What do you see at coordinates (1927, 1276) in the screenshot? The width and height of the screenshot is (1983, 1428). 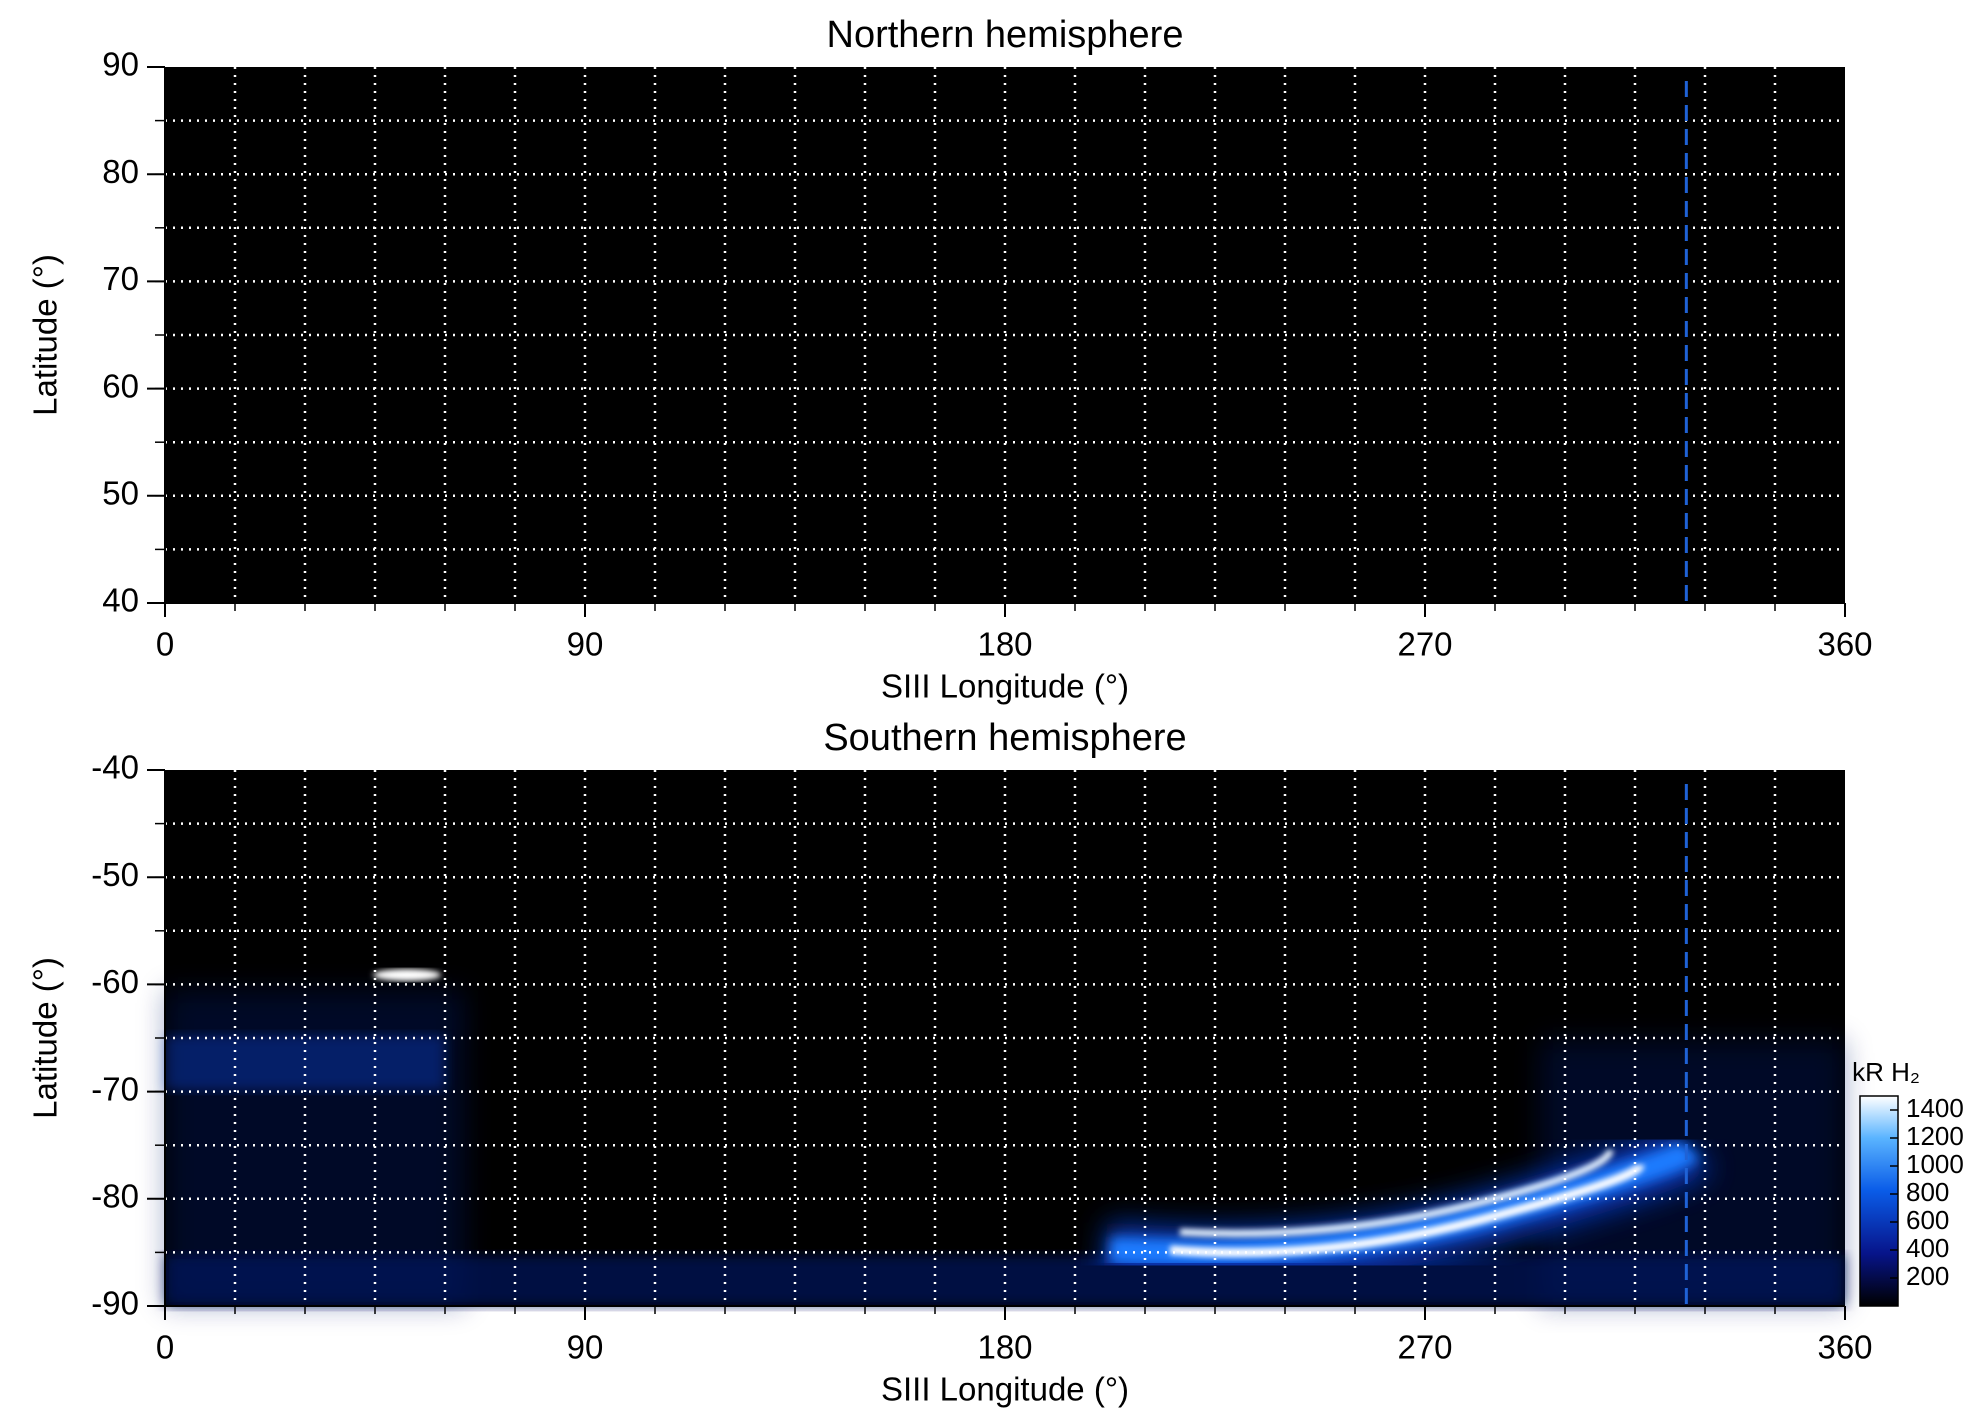 I see `colorbar-tick-label: 200` at bounding box center [1927, 1276].